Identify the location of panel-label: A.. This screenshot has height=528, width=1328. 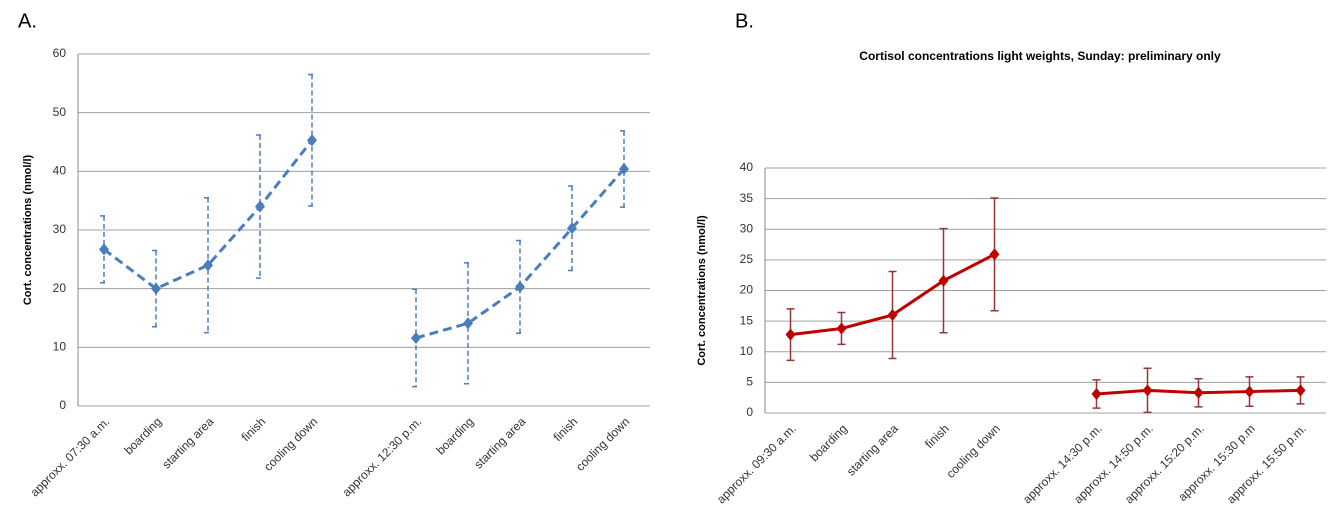
(27, 21).